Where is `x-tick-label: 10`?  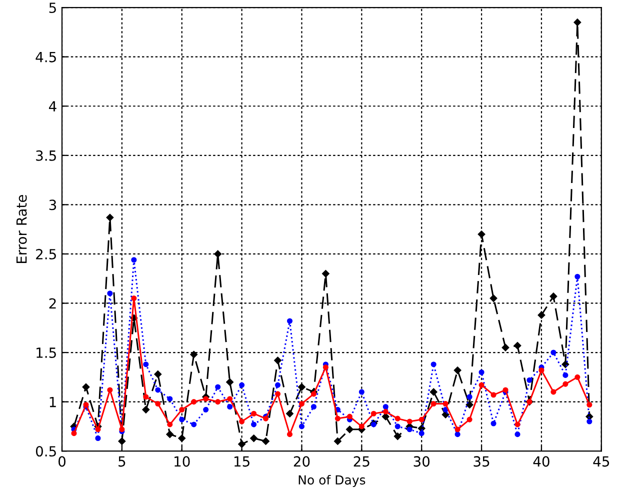 x-tick-label: 10 is located at coordinates (182, 461).